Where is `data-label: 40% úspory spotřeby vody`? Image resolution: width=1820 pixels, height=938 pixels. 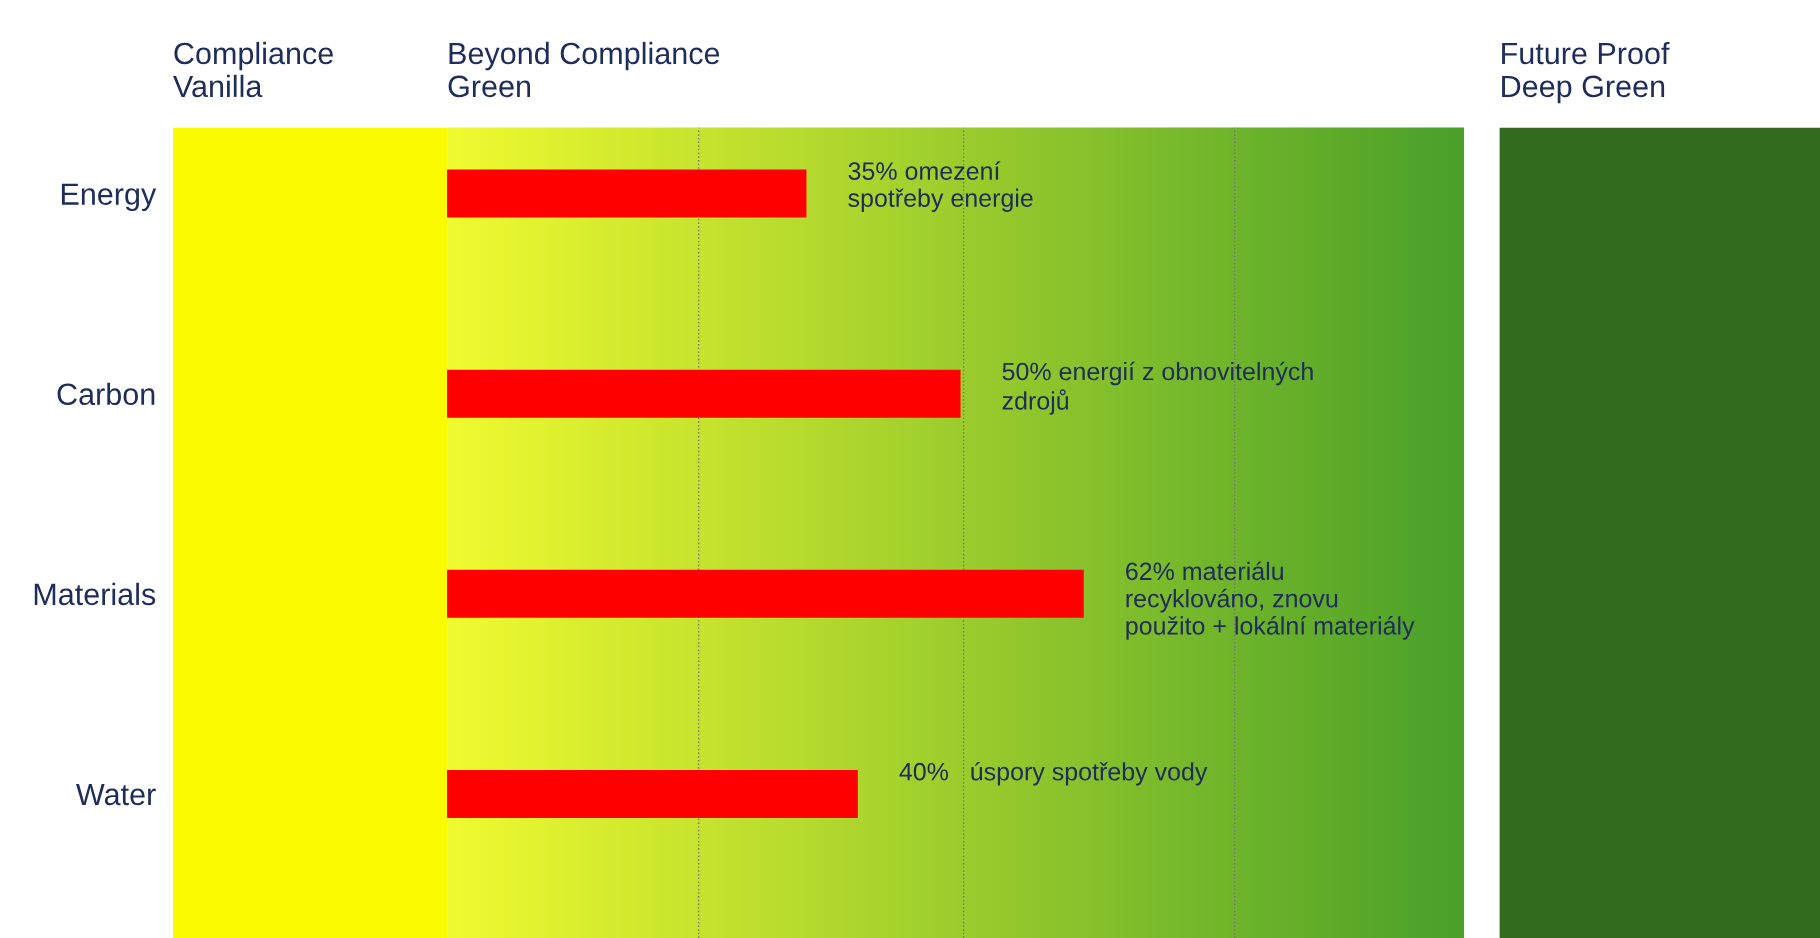
data-label: 40% úspory spotřeby vody is located at coordinates (1053, 773).